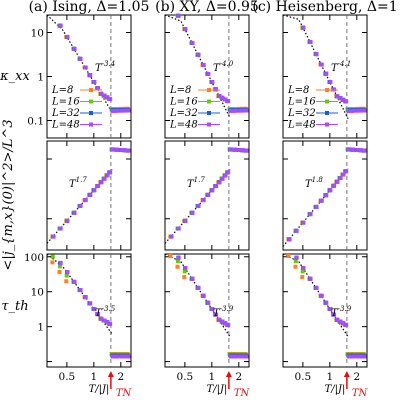 The height and width of the screenshot is (410, 415). What do you see at coordinates (346, 374) in the screenshot?
I see `tn-arrow-head` at bounding box center [346, 374].